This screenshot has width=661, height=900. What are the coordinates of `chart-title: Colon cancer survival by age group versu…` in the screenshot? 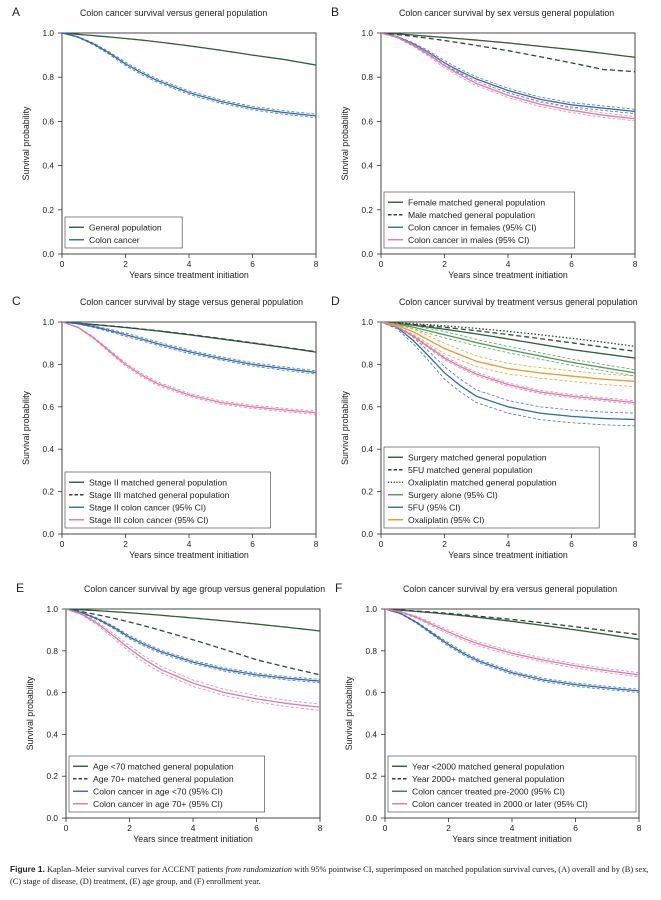 It's located at (204, 589).